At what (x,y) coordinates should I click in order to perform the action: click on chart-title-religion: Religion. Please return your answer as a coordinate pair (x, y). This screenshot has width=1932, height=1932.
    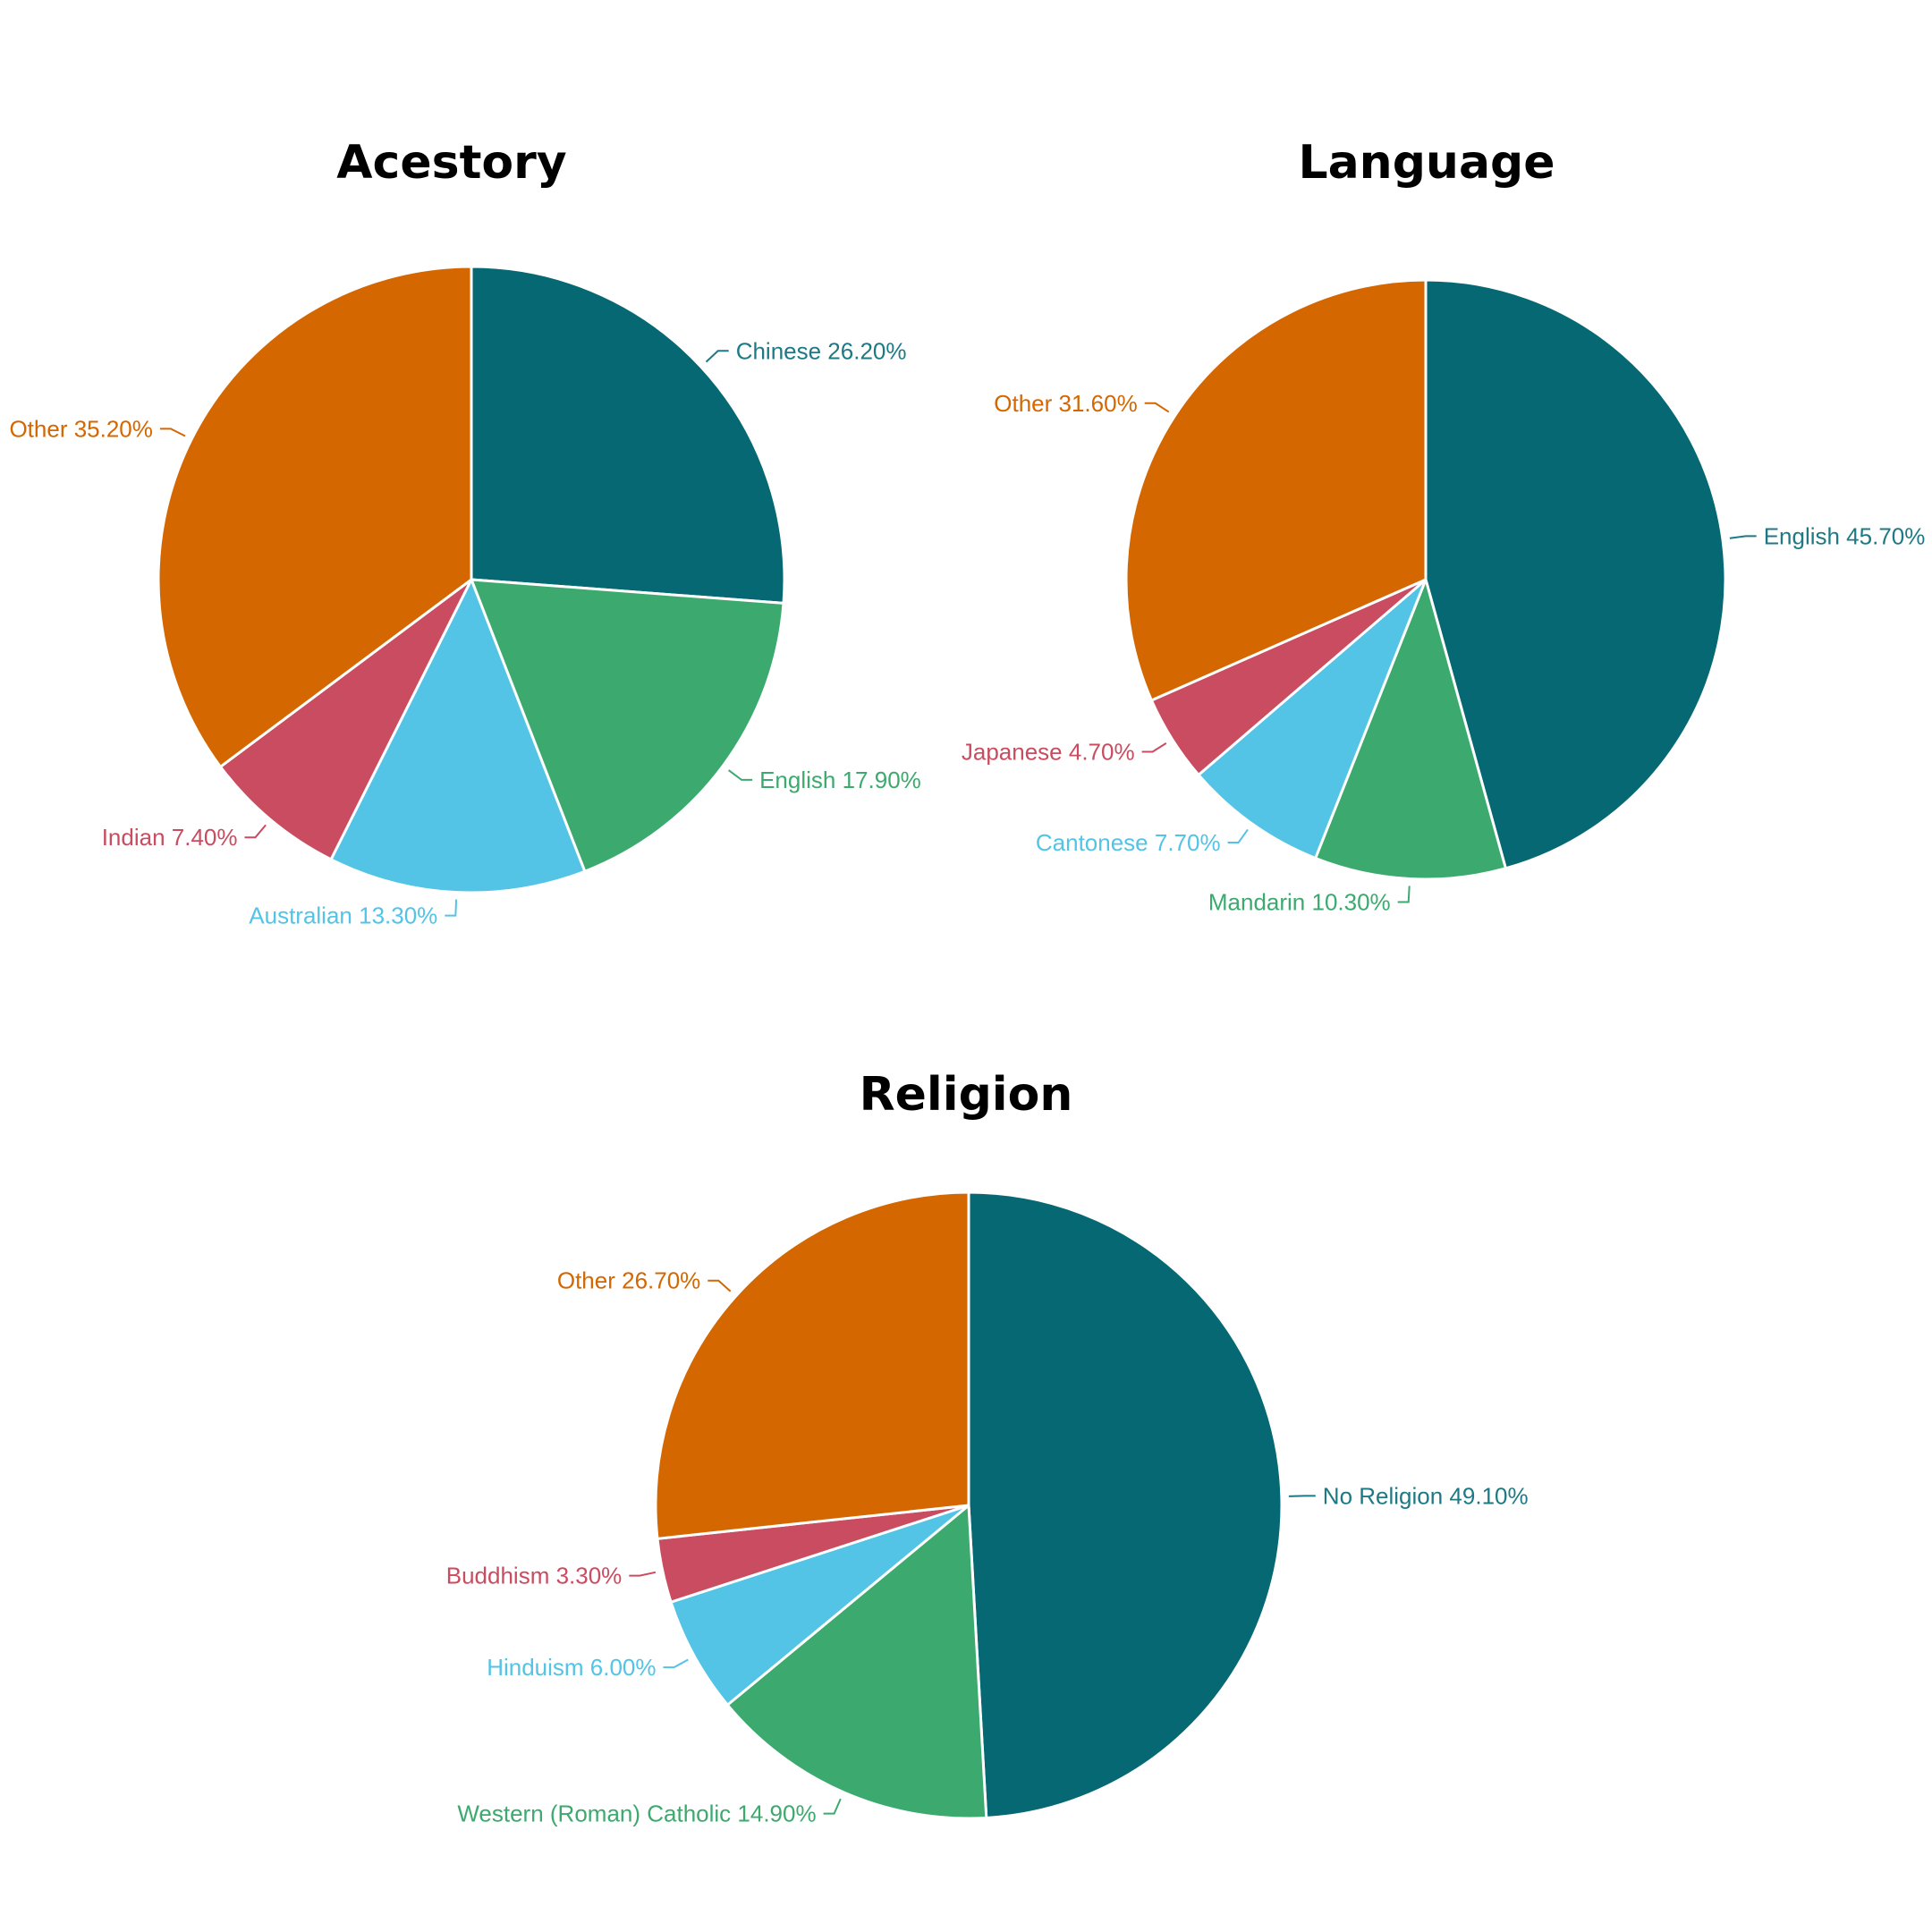
    Looking at the image, I should click on (966, 1095).